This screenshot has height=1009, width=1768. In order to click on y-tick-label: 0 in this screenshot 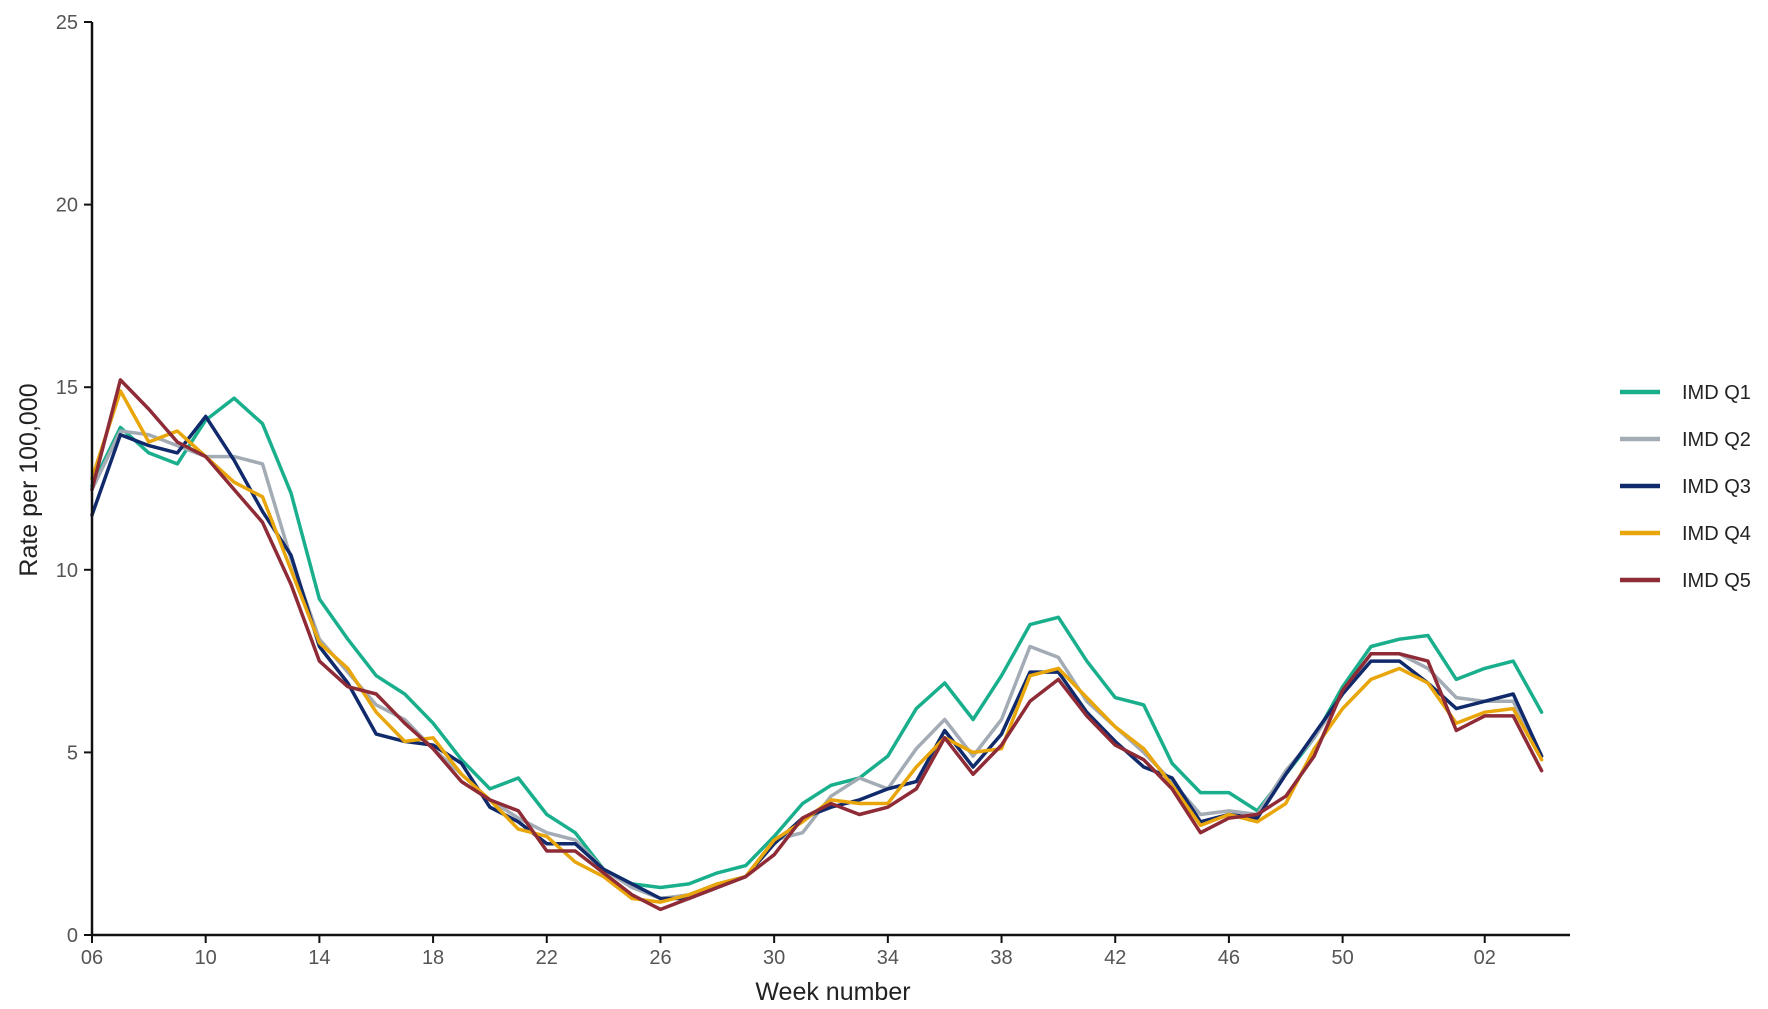, I will do `click(72, 936)`.